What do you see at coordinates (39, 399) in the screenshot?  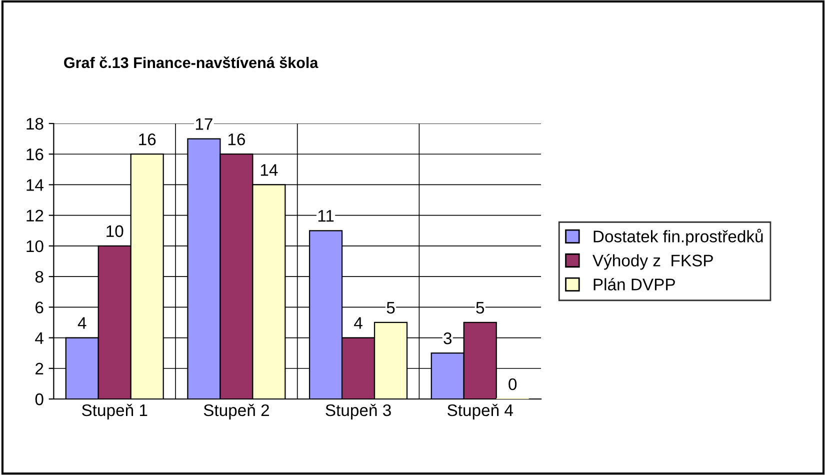 I see `y-tick-label: 0` at bounding box center [39, 399].